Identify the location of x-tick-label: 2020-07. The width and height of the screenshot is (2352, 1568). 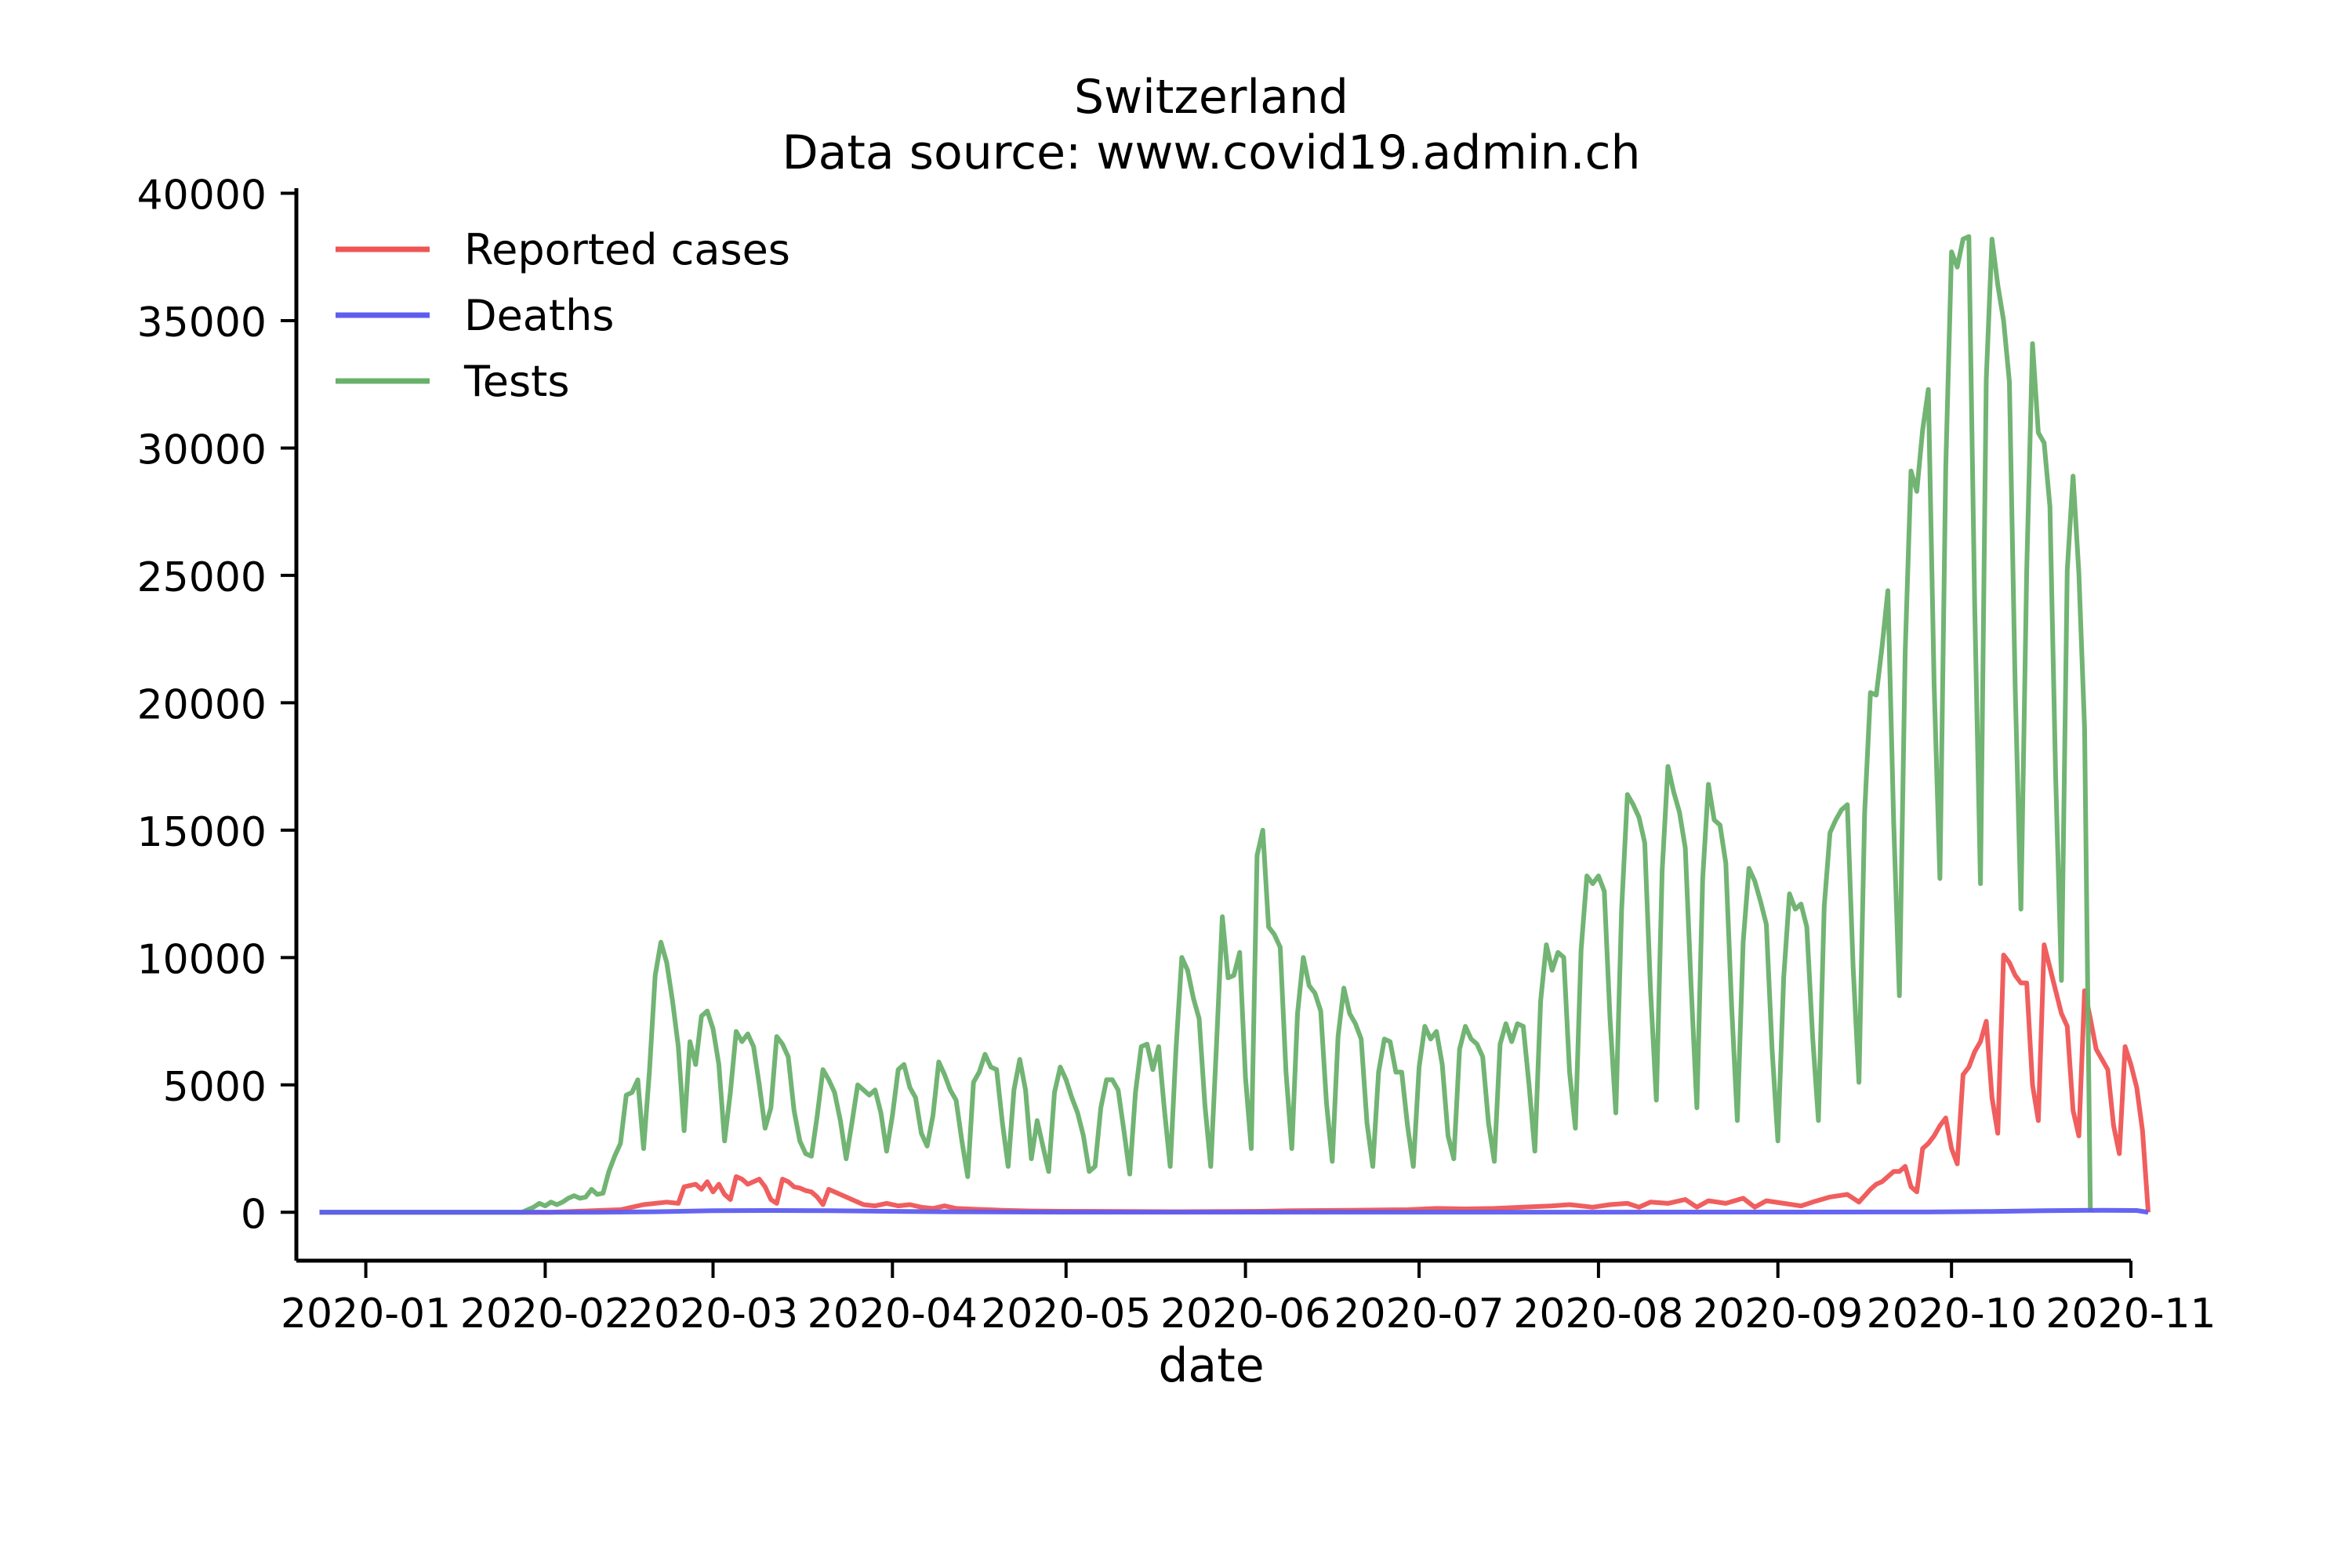
(1419, 1314).